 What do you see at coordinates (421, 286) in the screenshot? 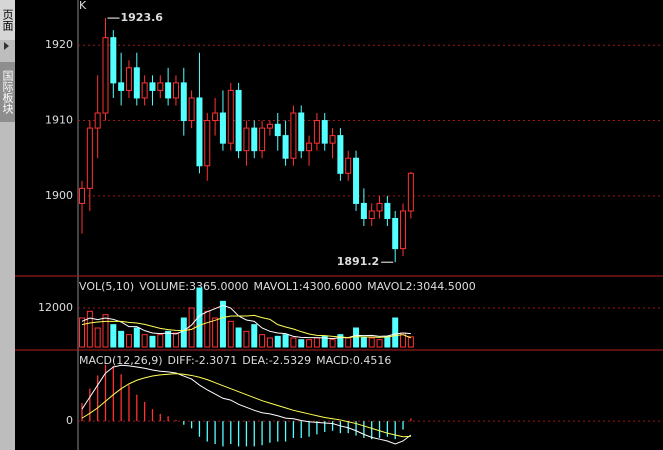
I see `panel-legend: MAVOL2:3044.5000` at bounding box center [421, 286].